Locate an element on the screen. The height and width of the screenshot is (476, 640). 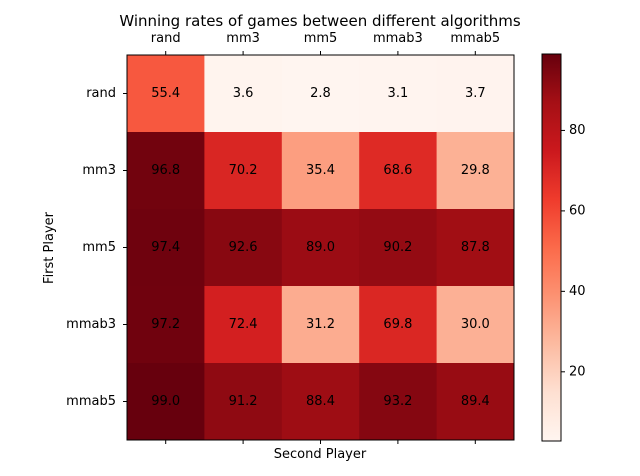
cell-value-label: 96.8 is located at coordinates (165, 170).